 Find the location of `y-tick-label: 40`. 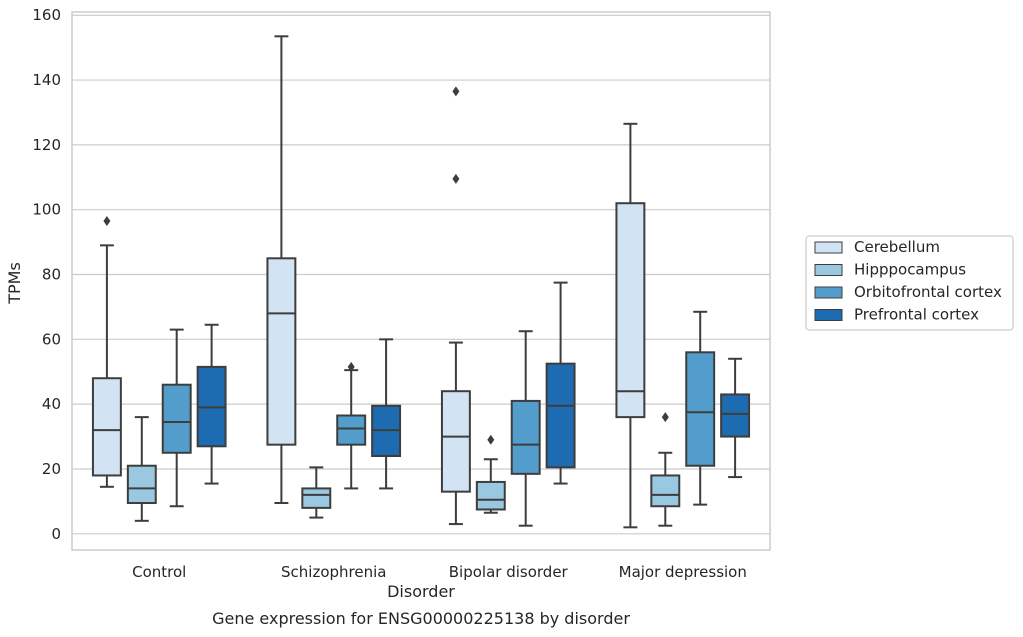

y-tick-label: 40 is located at coordinates (51, 404).